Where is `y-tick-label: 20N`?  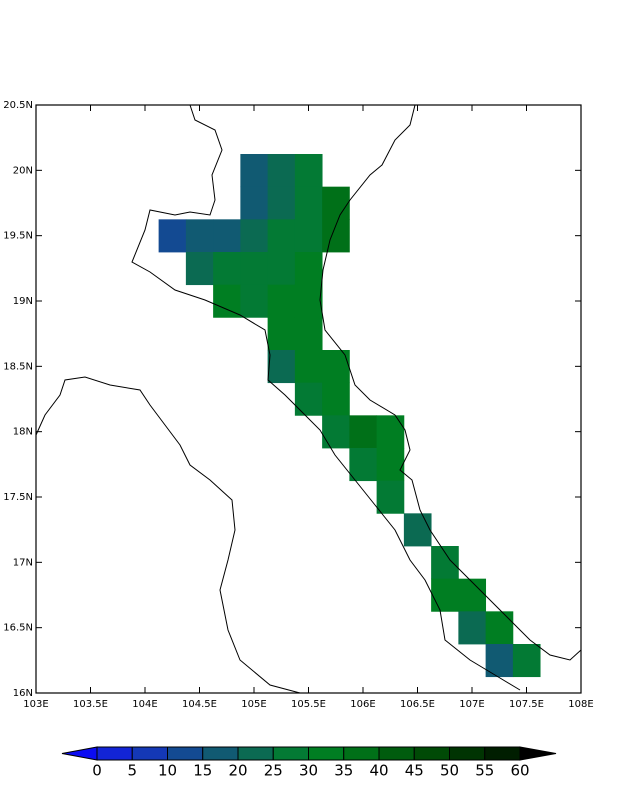
y-tick-label: 20N is located at coordinates (23, 170).